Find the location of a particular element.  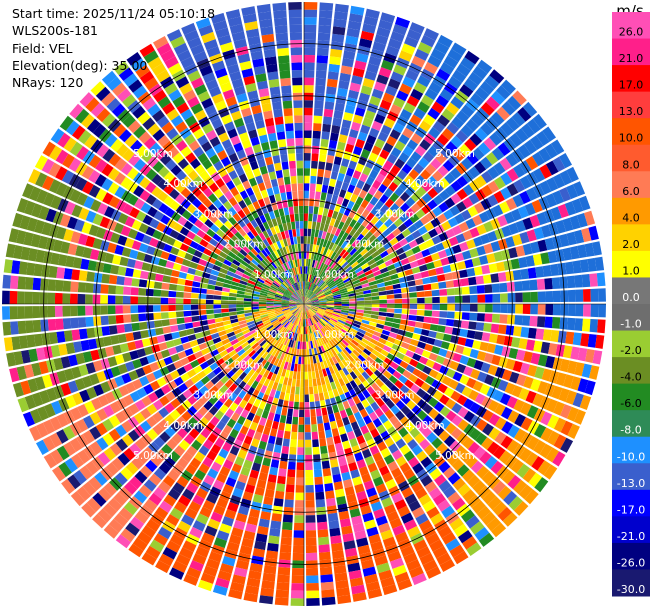

colorbar-tick-label: -8.0 is located at coordinates (630, 430).